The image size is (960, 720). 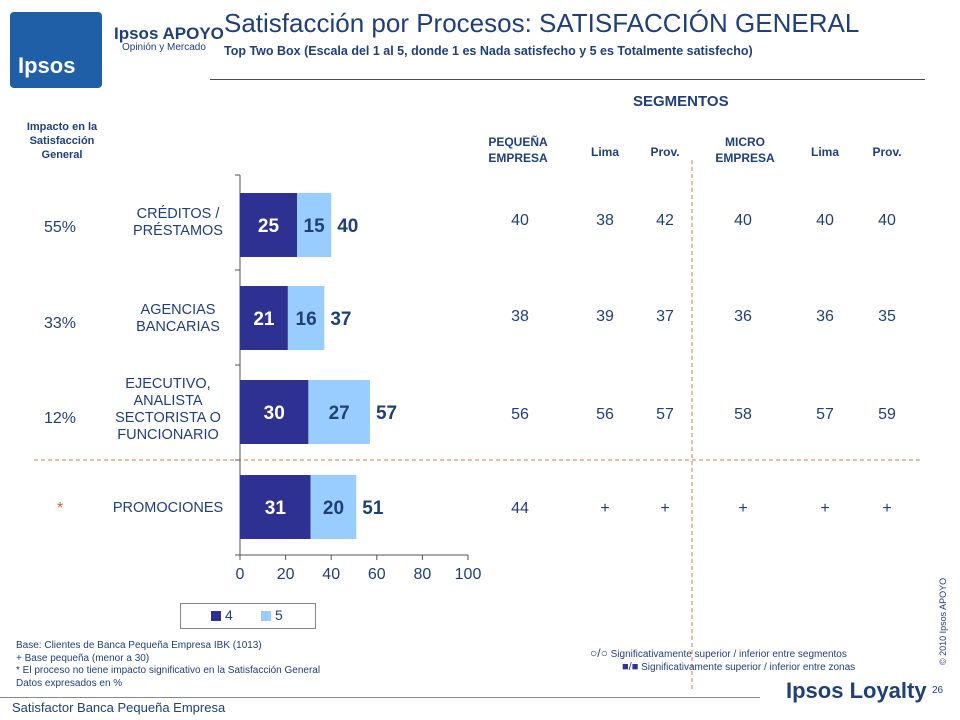 What do you see at coordinates (605, 316) in the screenshot?
I see `segment-value: 39` at bounding box center [605, 316].